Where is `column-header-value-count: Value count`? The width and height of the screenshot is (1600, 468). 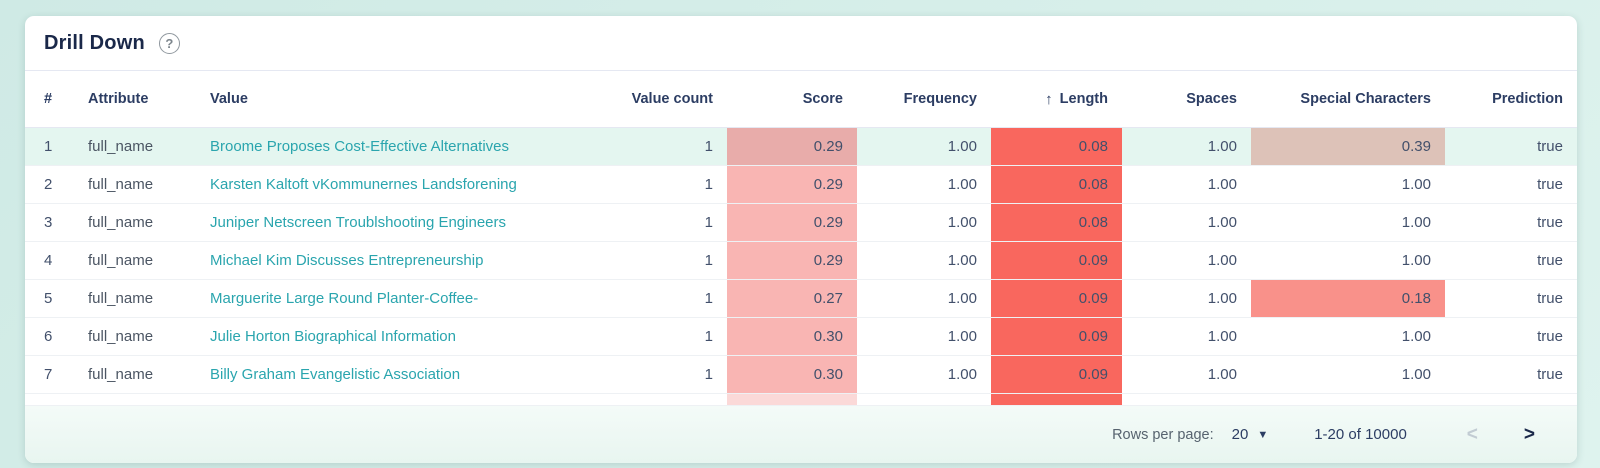 column-header-value-count: Value count is located at coordinates (672, 99).